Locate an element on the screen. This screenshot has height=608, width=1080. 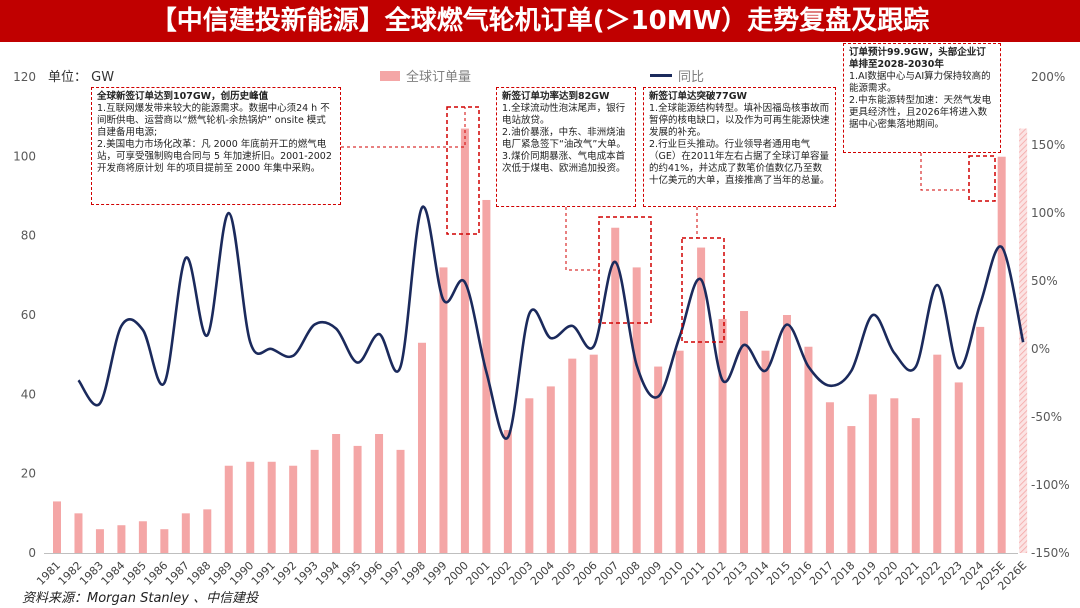
x-tick-label: 1993 is located at coordinates (306, 573).